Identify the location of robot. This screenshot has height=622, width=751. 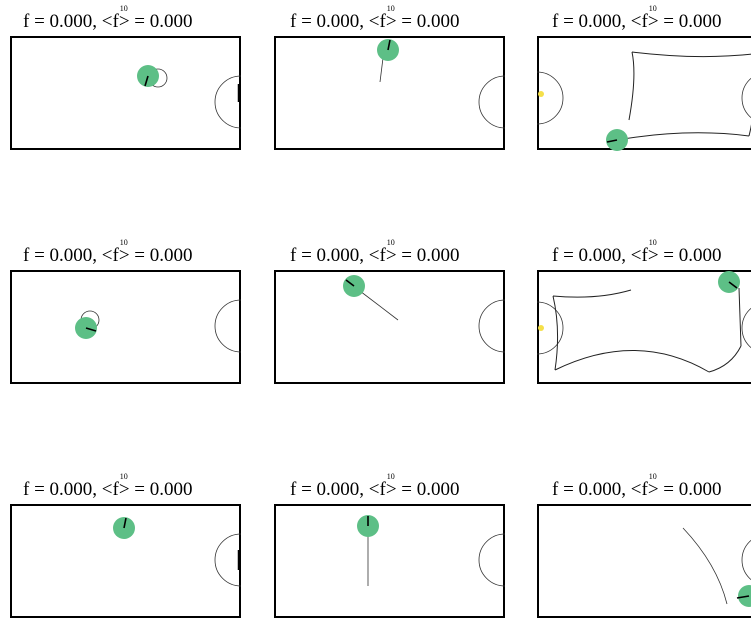
(354, 286).